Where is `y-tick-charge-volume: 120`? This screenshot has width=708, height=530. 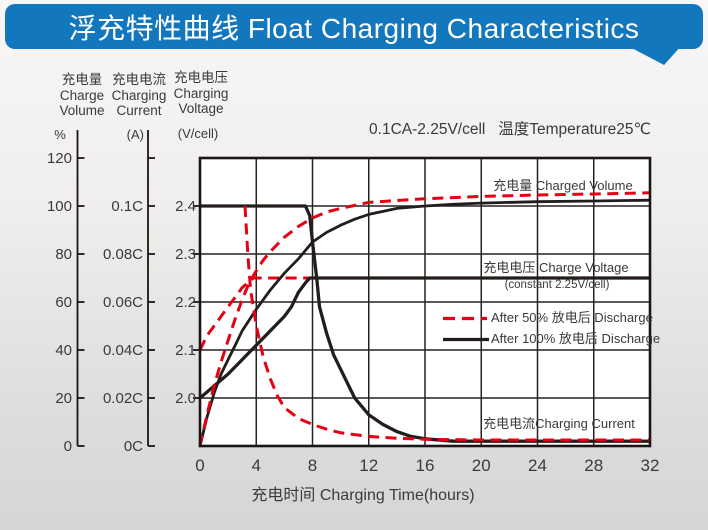 y-tick-charge-volume: 120 is located at coordinates (59, 158).